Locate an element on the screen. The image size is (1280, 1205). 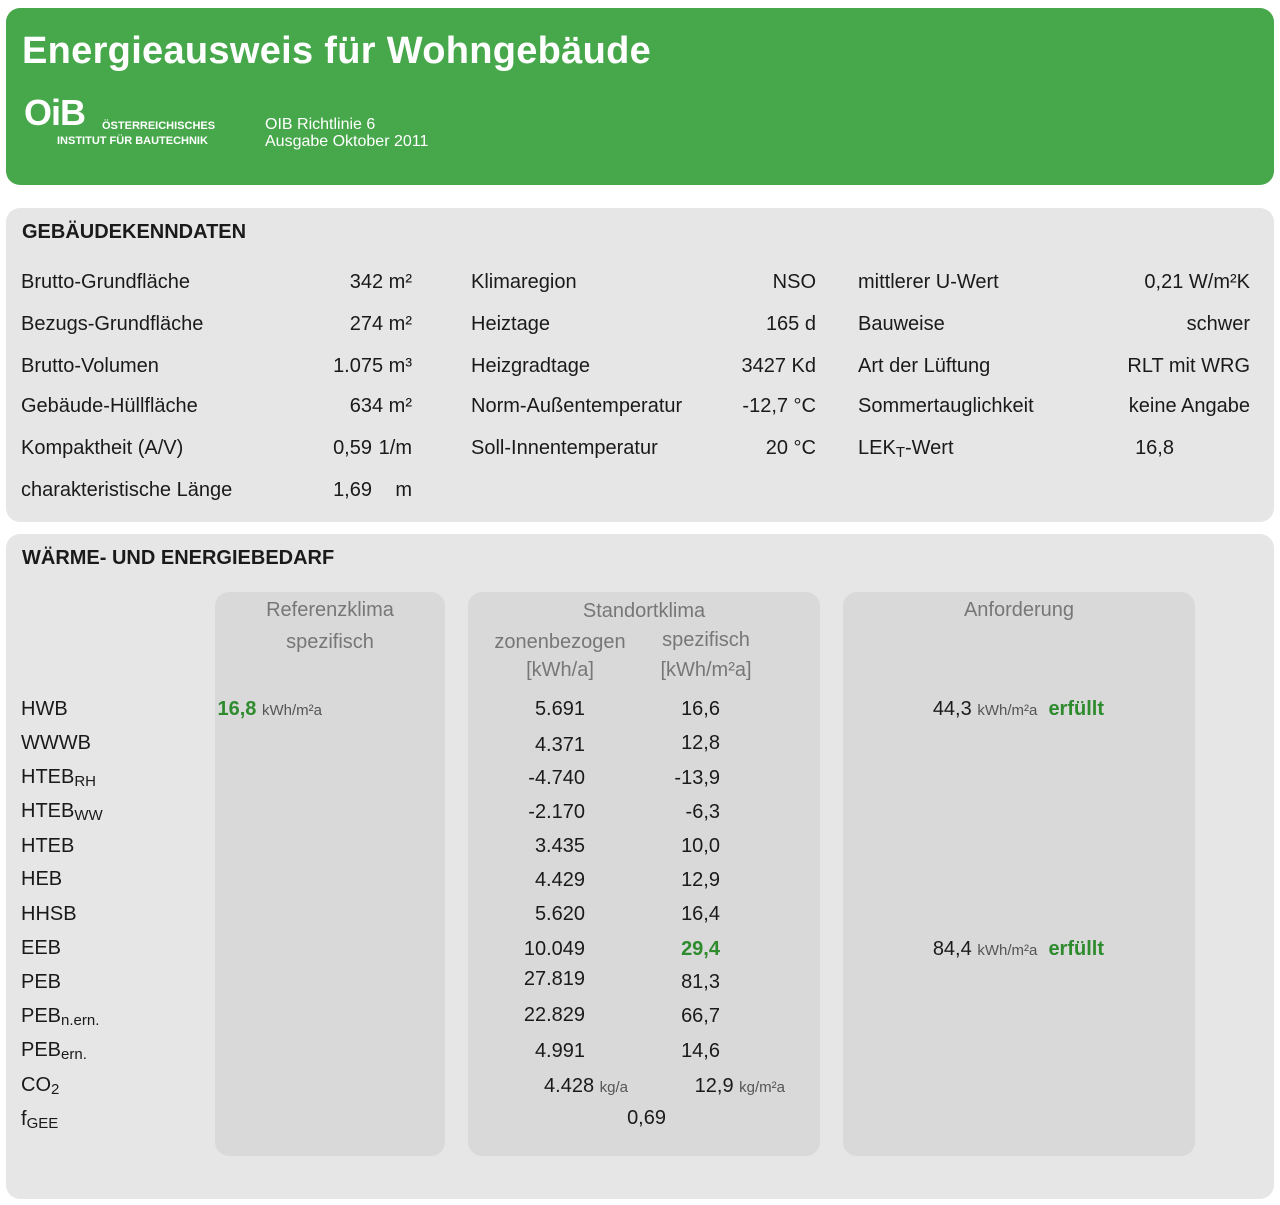
gross-floor-area-label: Brutto-Grundfläche is located at coordinates (105, 282).